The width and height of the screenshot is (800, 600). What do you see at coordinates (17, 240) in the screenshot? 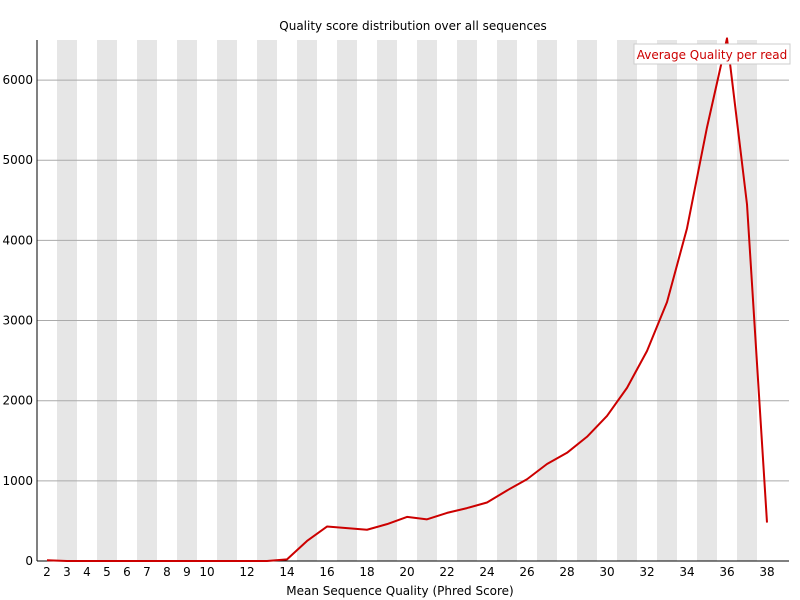
I see `y-tick-label-4000: 4000` at bounding box center [17, 240].